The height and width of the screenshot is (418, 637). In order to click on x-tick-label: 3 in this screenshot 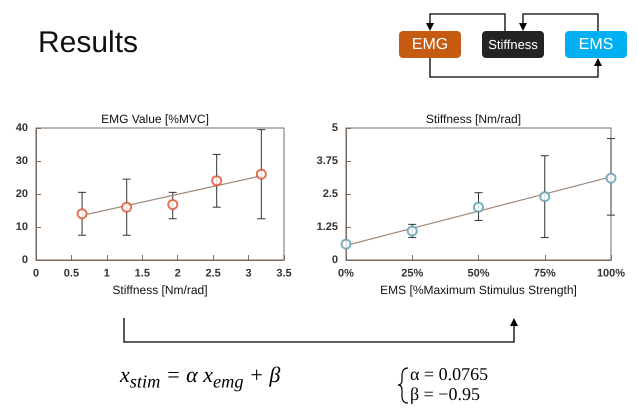, I will do `click(249, 274)`.